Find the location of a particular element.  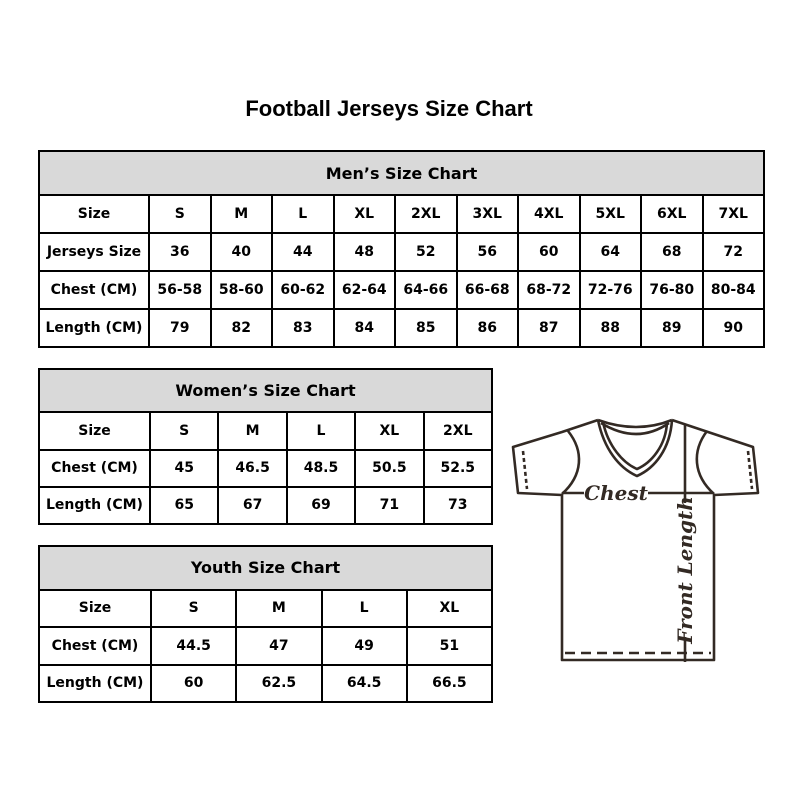

value-cell: 6XL is located at coordinates (672, 214).